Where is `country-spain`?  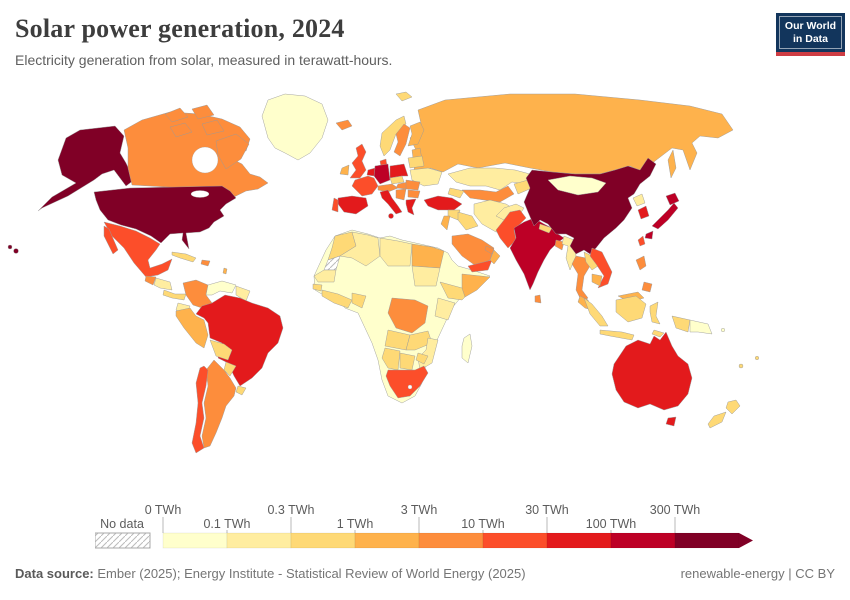
country-spain is located at coordinates (353, 205).